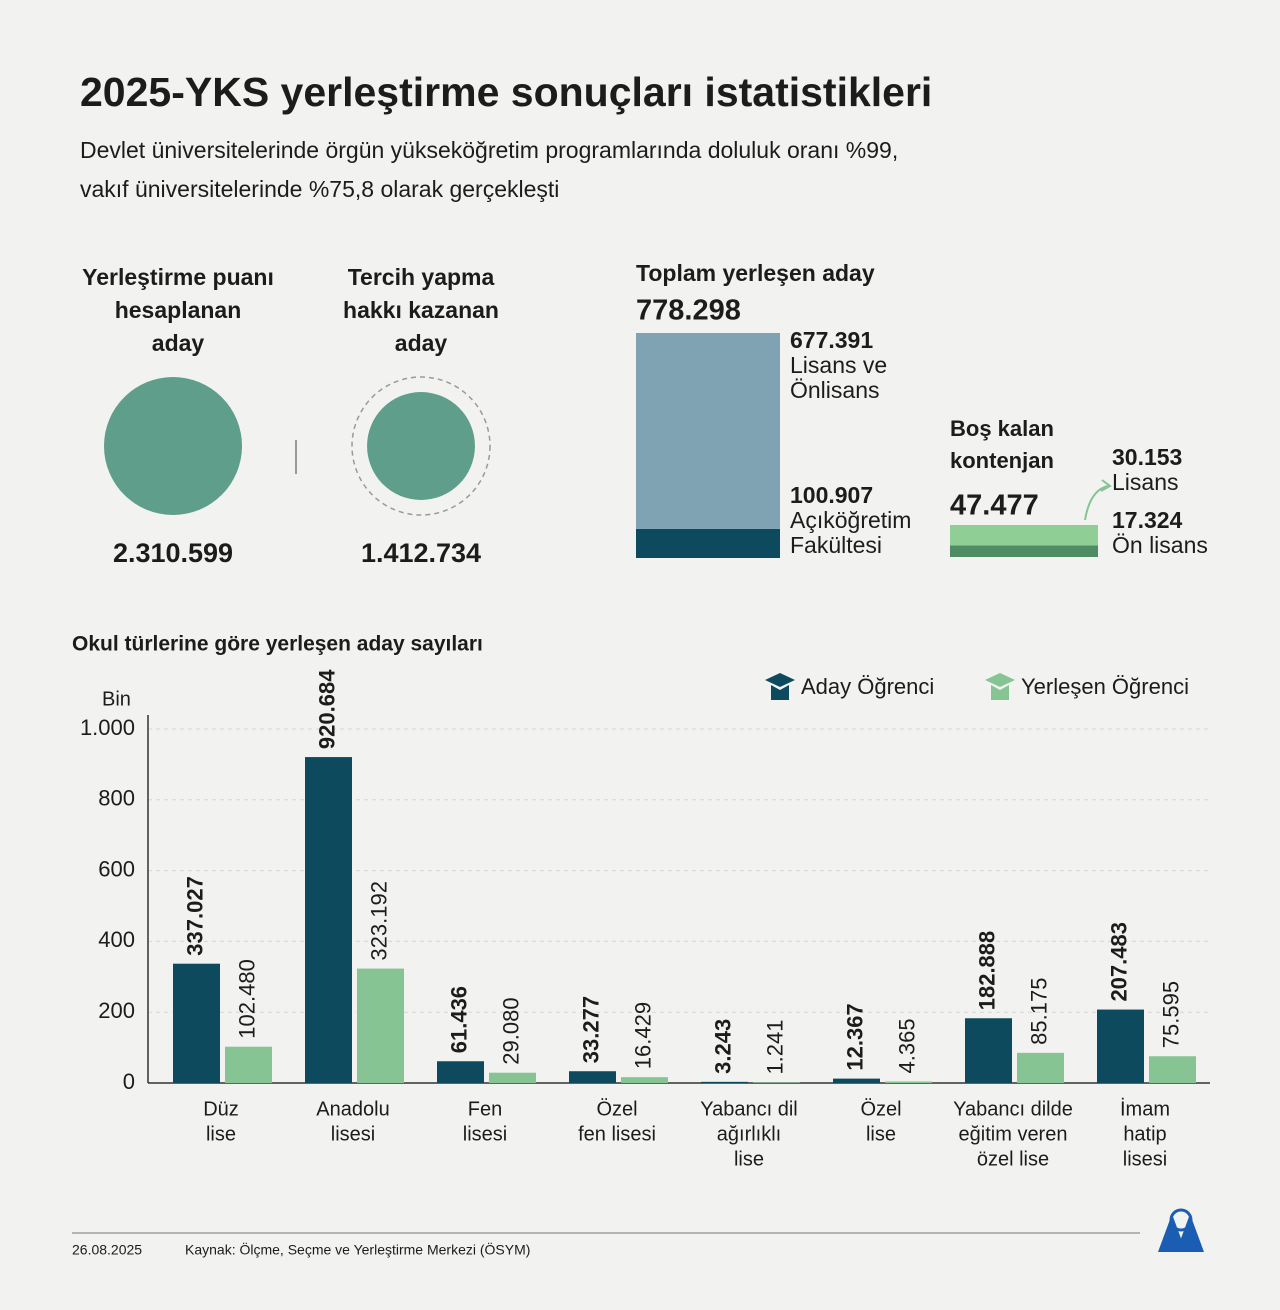  Describe the element at coordinates (867, 686) in the screenshot. I see `legend-label: Aday Öğrenci` at that location.